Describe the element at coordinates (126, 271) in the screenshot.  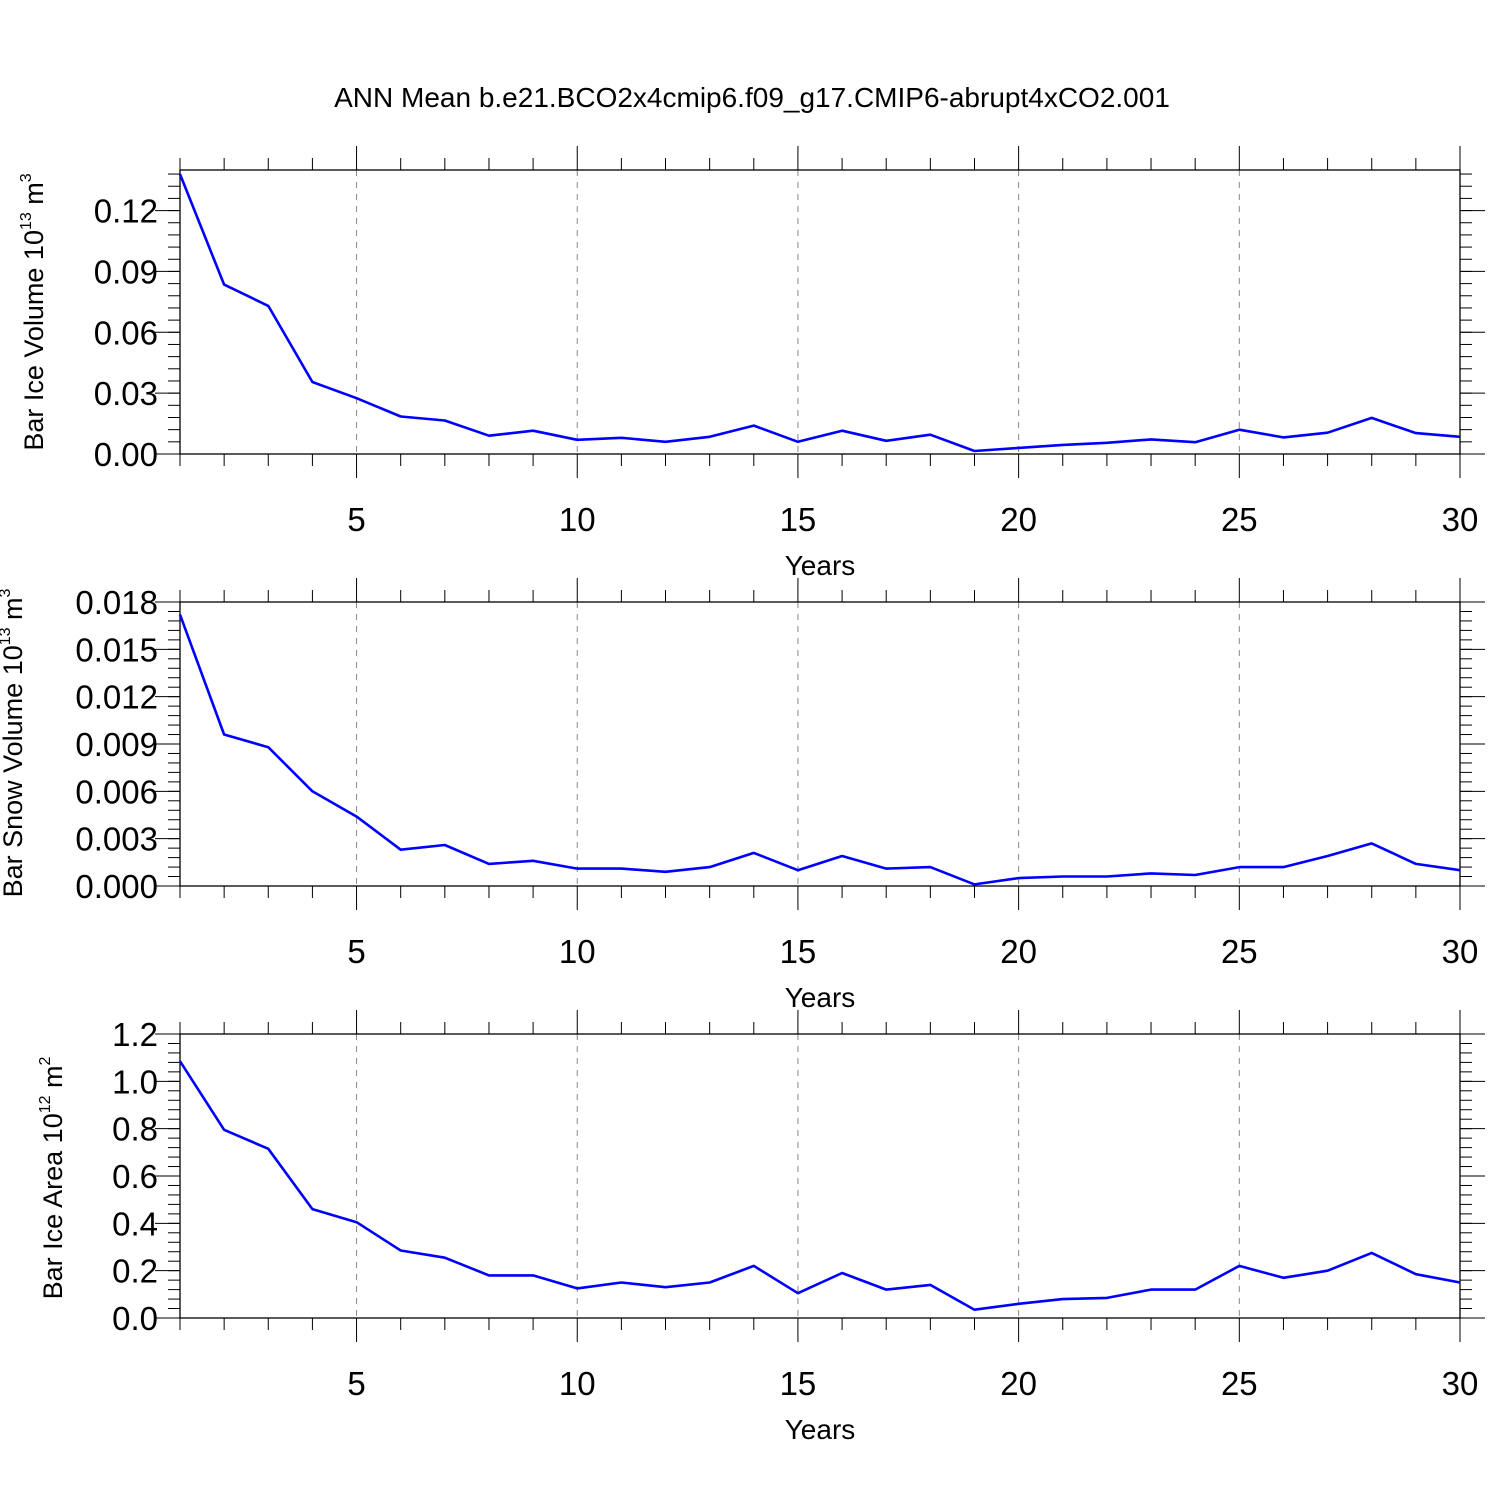
I see `y-tick-label: 0.09` at that location.